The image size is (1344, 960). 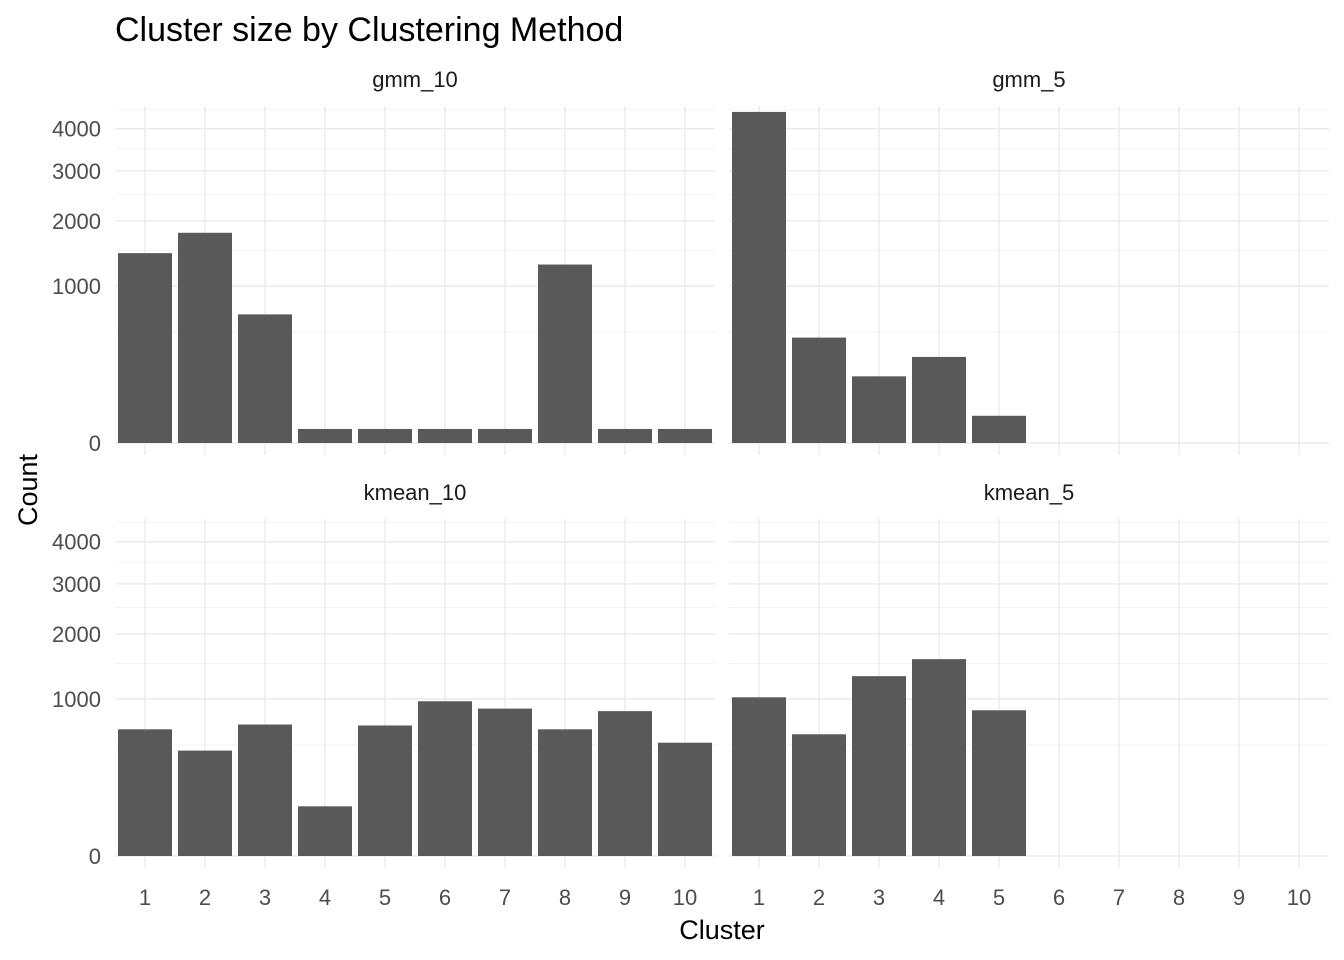 I want to click on y-axis-title: Count, so click(x=28, y=489).